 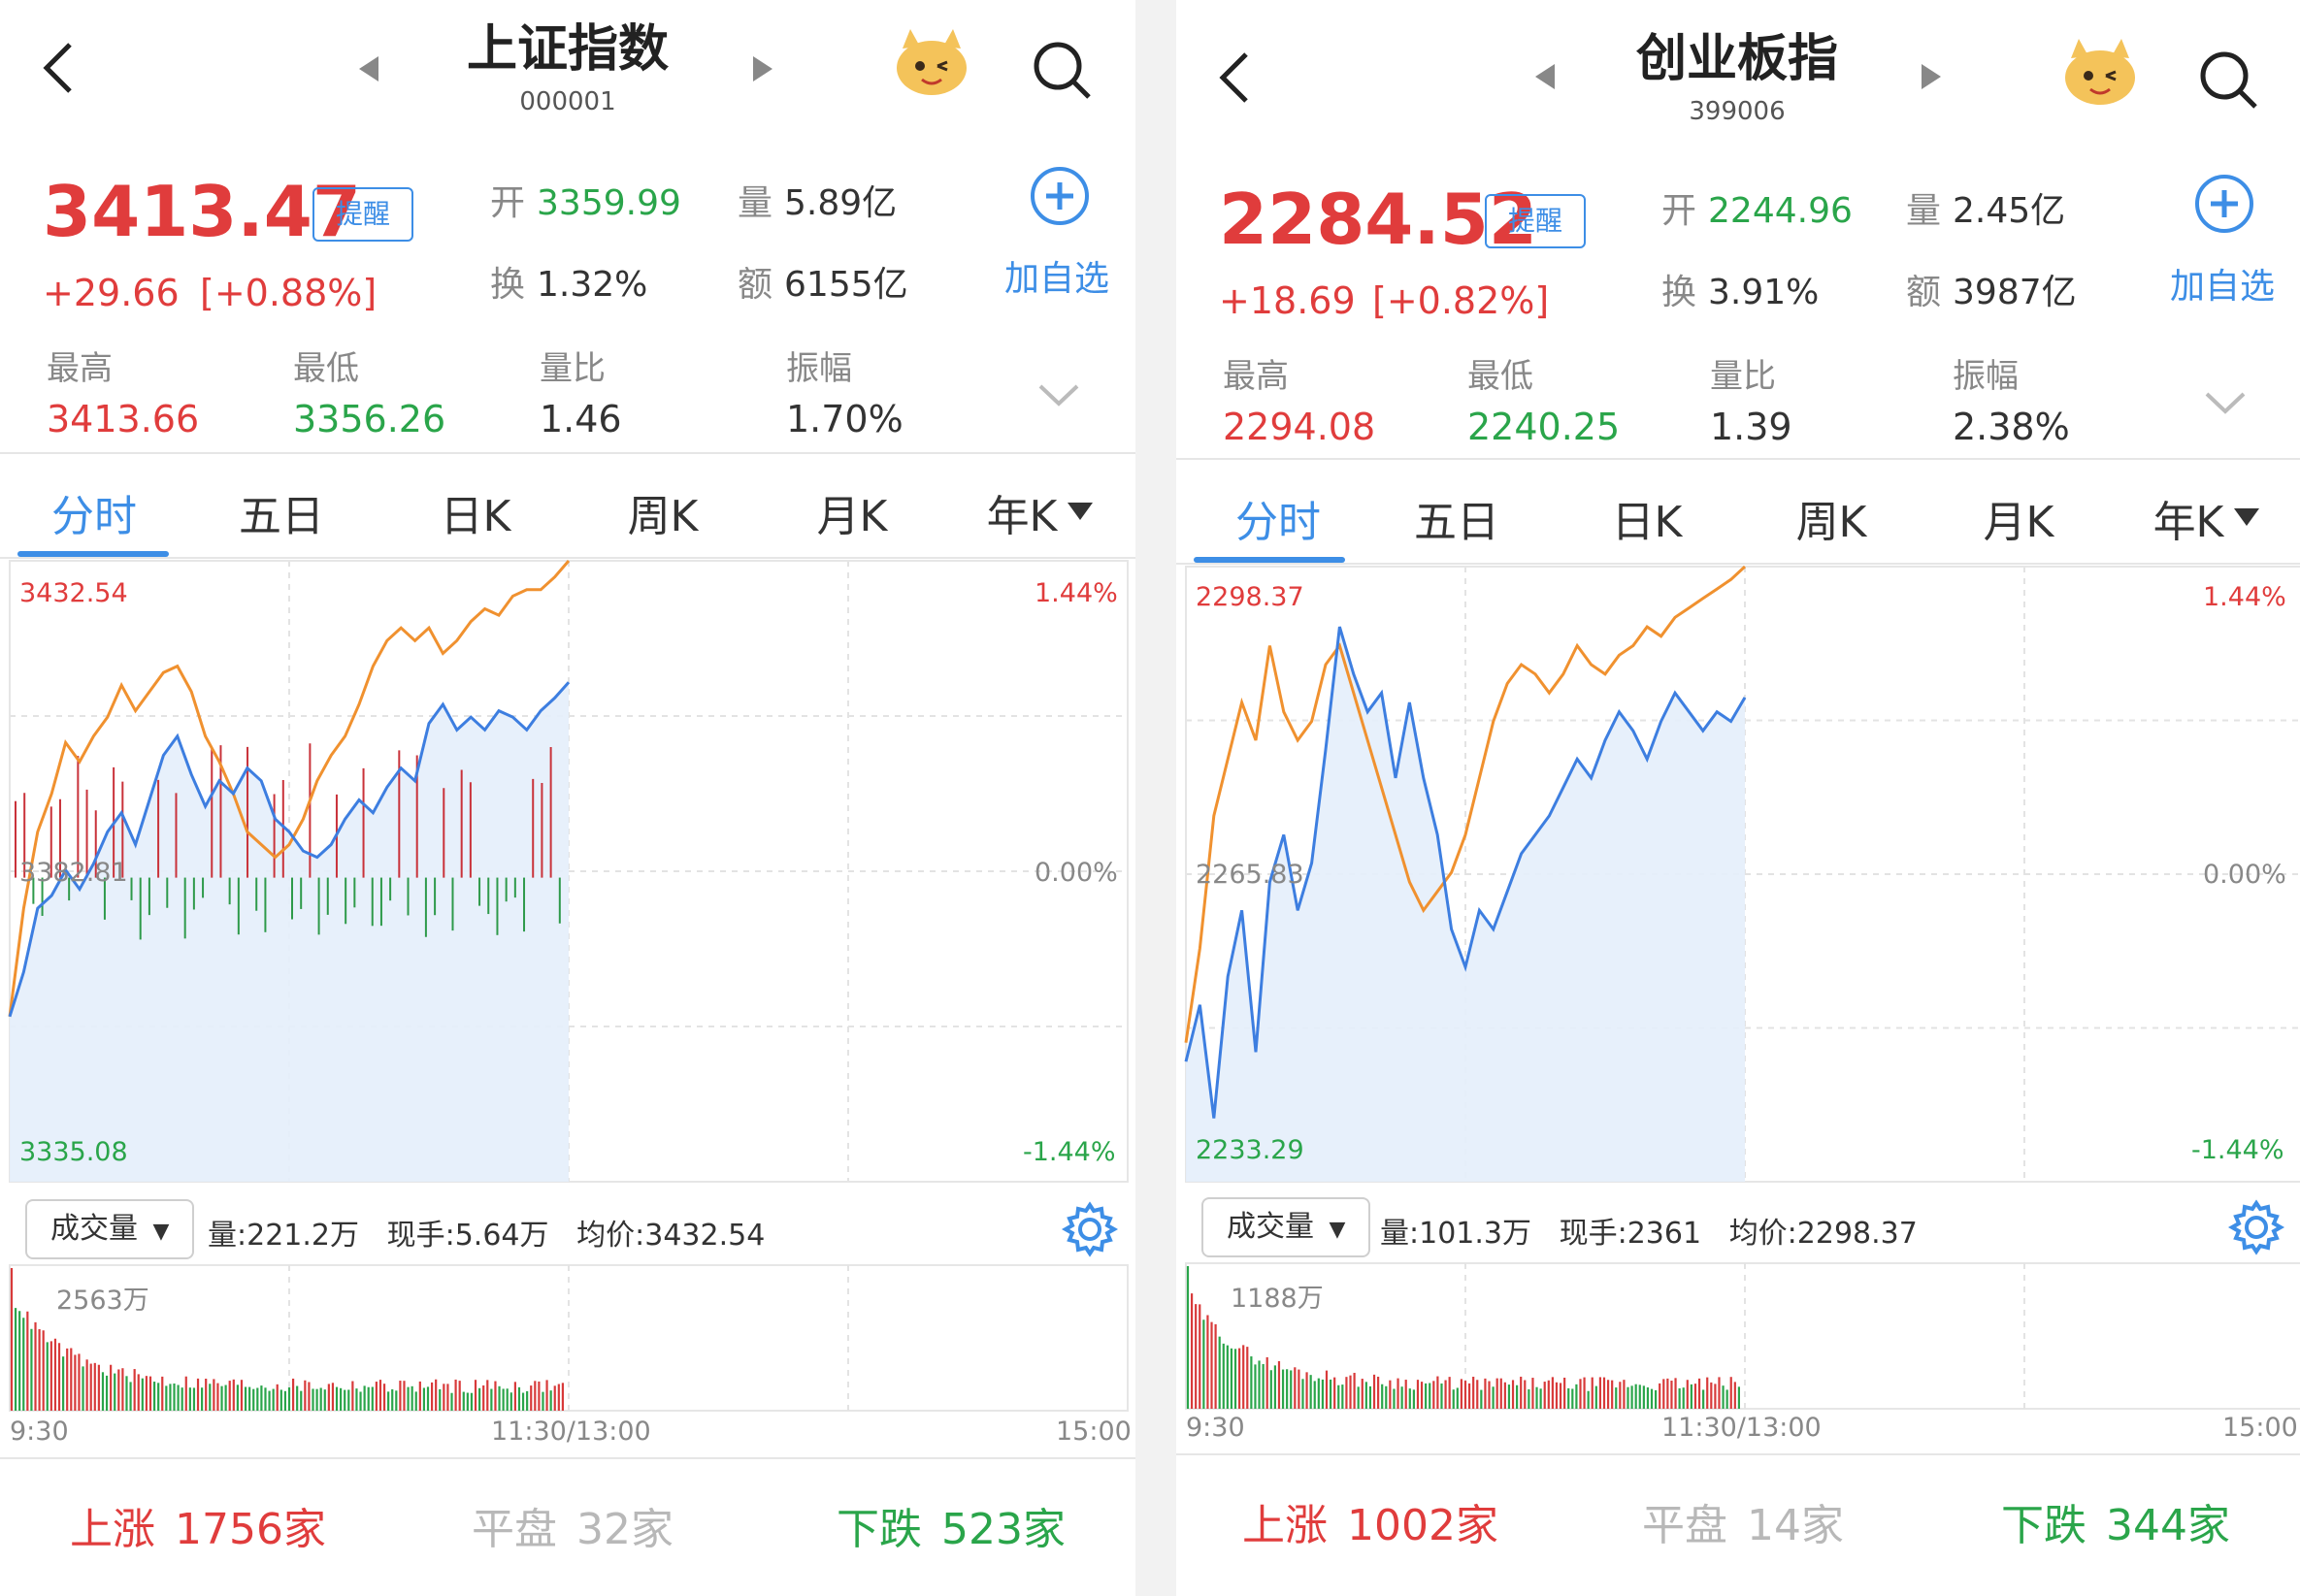 What do you see at coordinates (94, 1229) in the screenshot?
I see `volume-indicator-label: 成交量` at bounding box center [94, 1229].